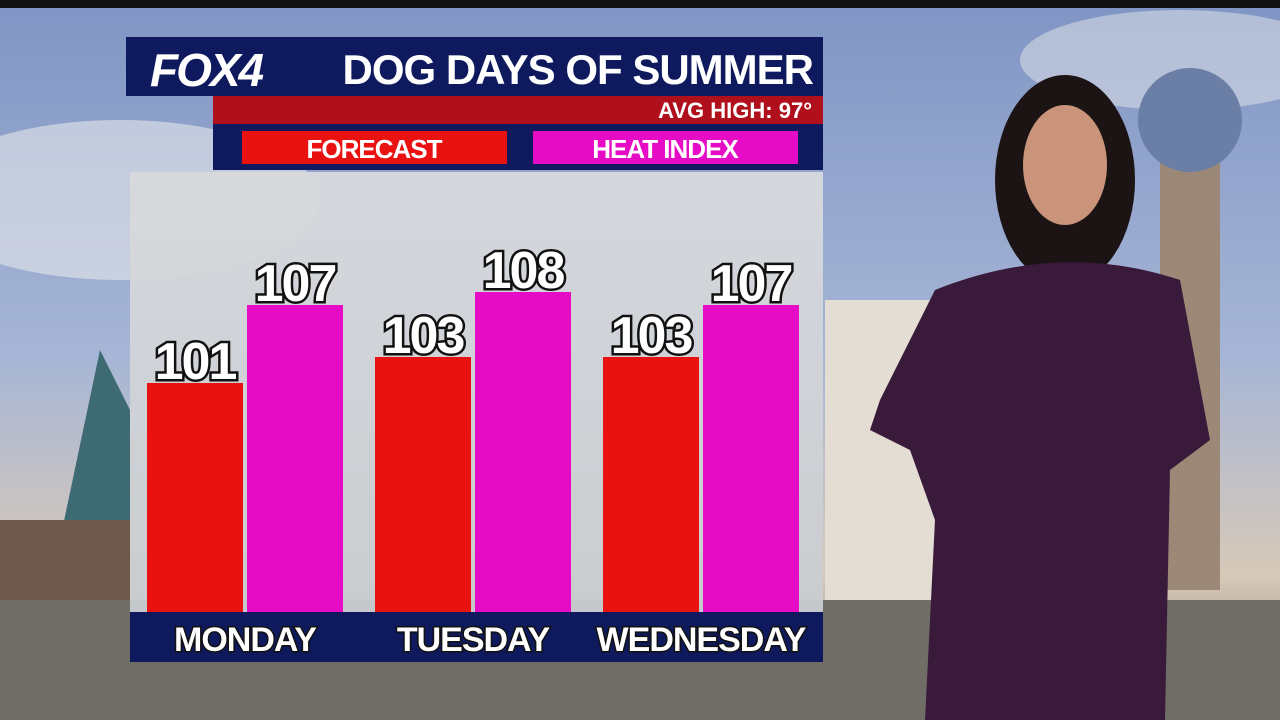 The width and height of the screenshot is (1280, 720). I want to click on category-bar, so click(476, 637).